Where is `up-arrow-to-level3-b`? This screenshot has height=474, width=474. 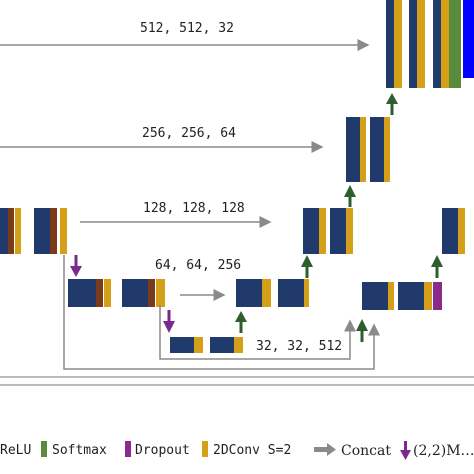
up-arrow-to-level3-b is located at coordinates (437, 266).